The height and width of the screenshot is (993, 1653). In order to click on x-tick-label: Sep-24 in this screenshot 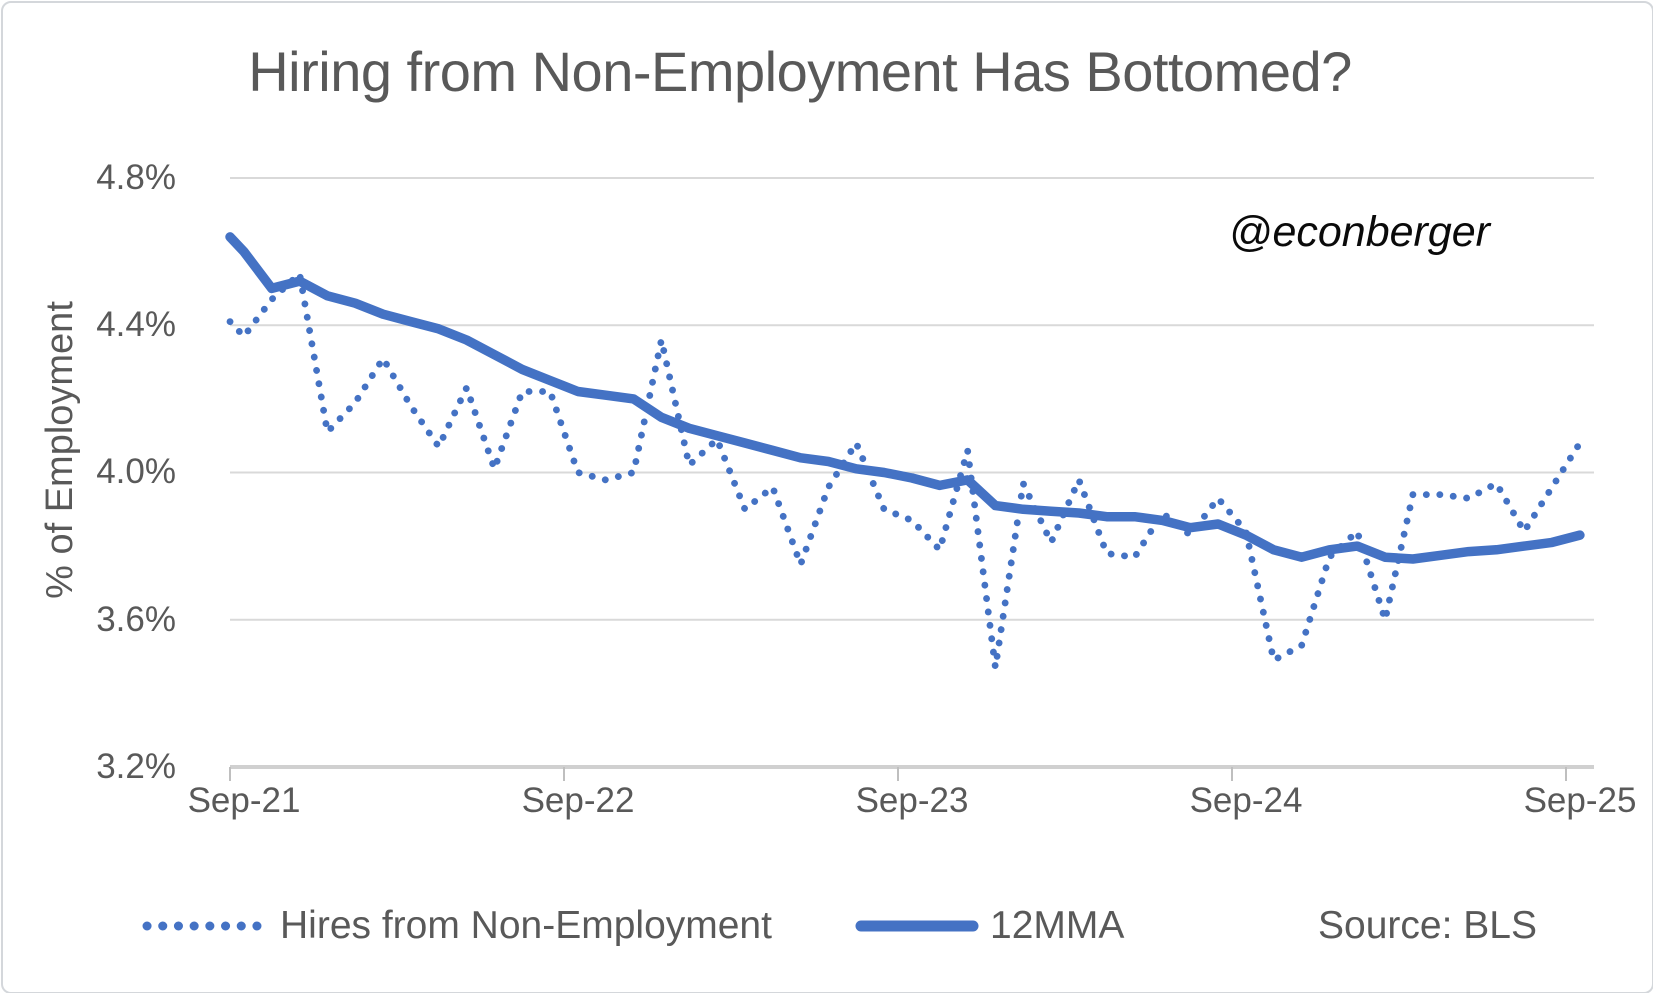, I will do `click(1246, 800)`.